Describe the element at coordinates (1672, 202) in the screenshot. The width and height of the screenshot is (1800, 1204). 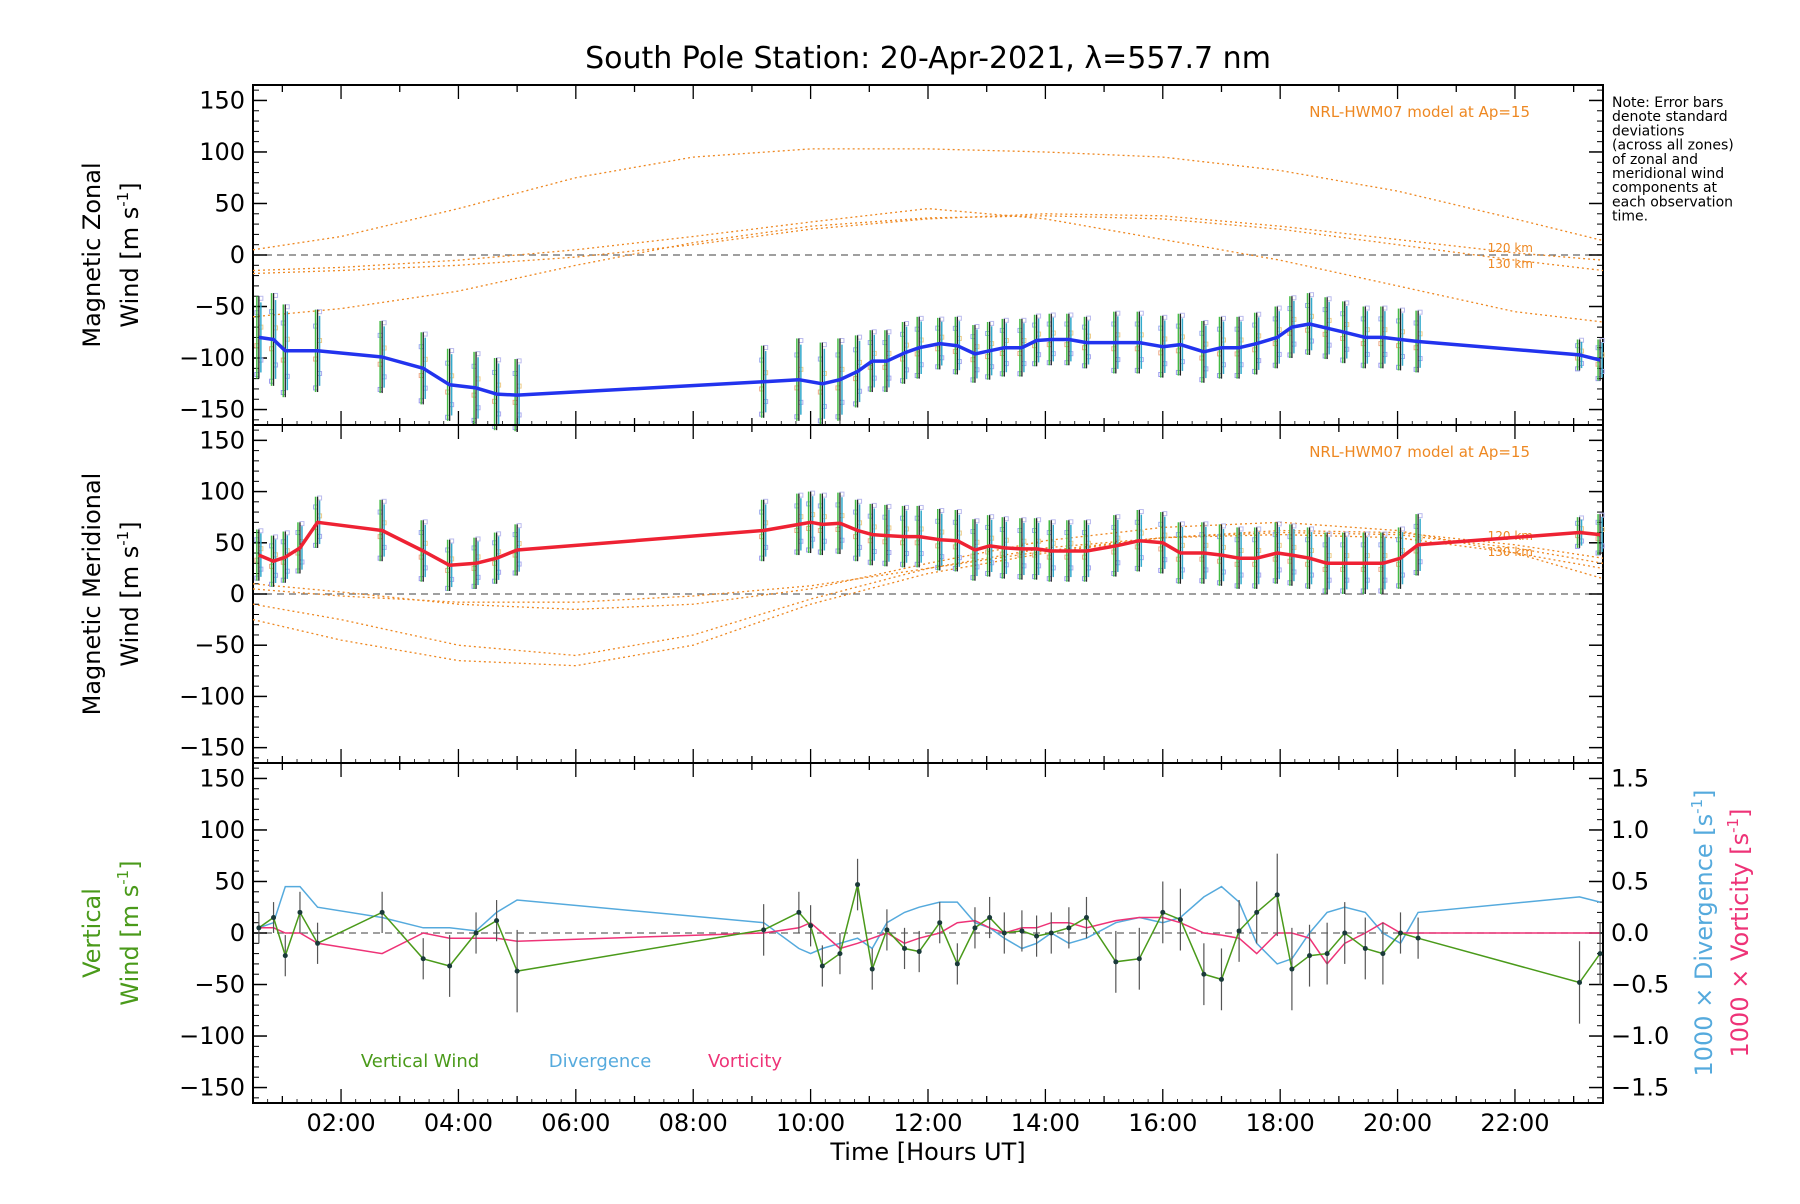
I see `note-line: each observation` at that location.